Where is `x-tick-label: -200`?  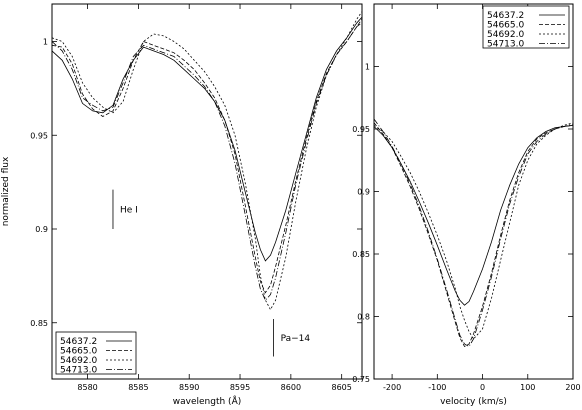 x-tick-label: -200 is located at coordinates (392, 387).